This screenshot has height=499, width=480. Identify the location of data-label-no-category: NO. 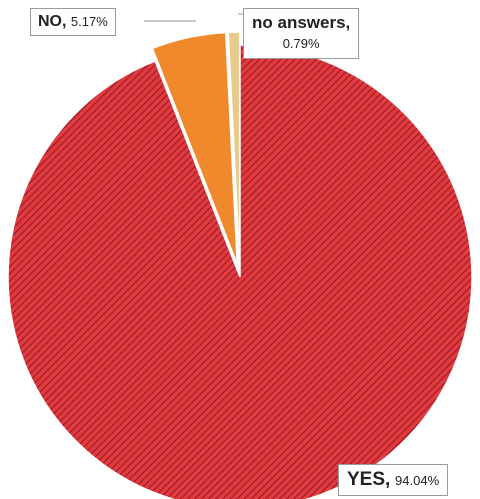
(50, 21).